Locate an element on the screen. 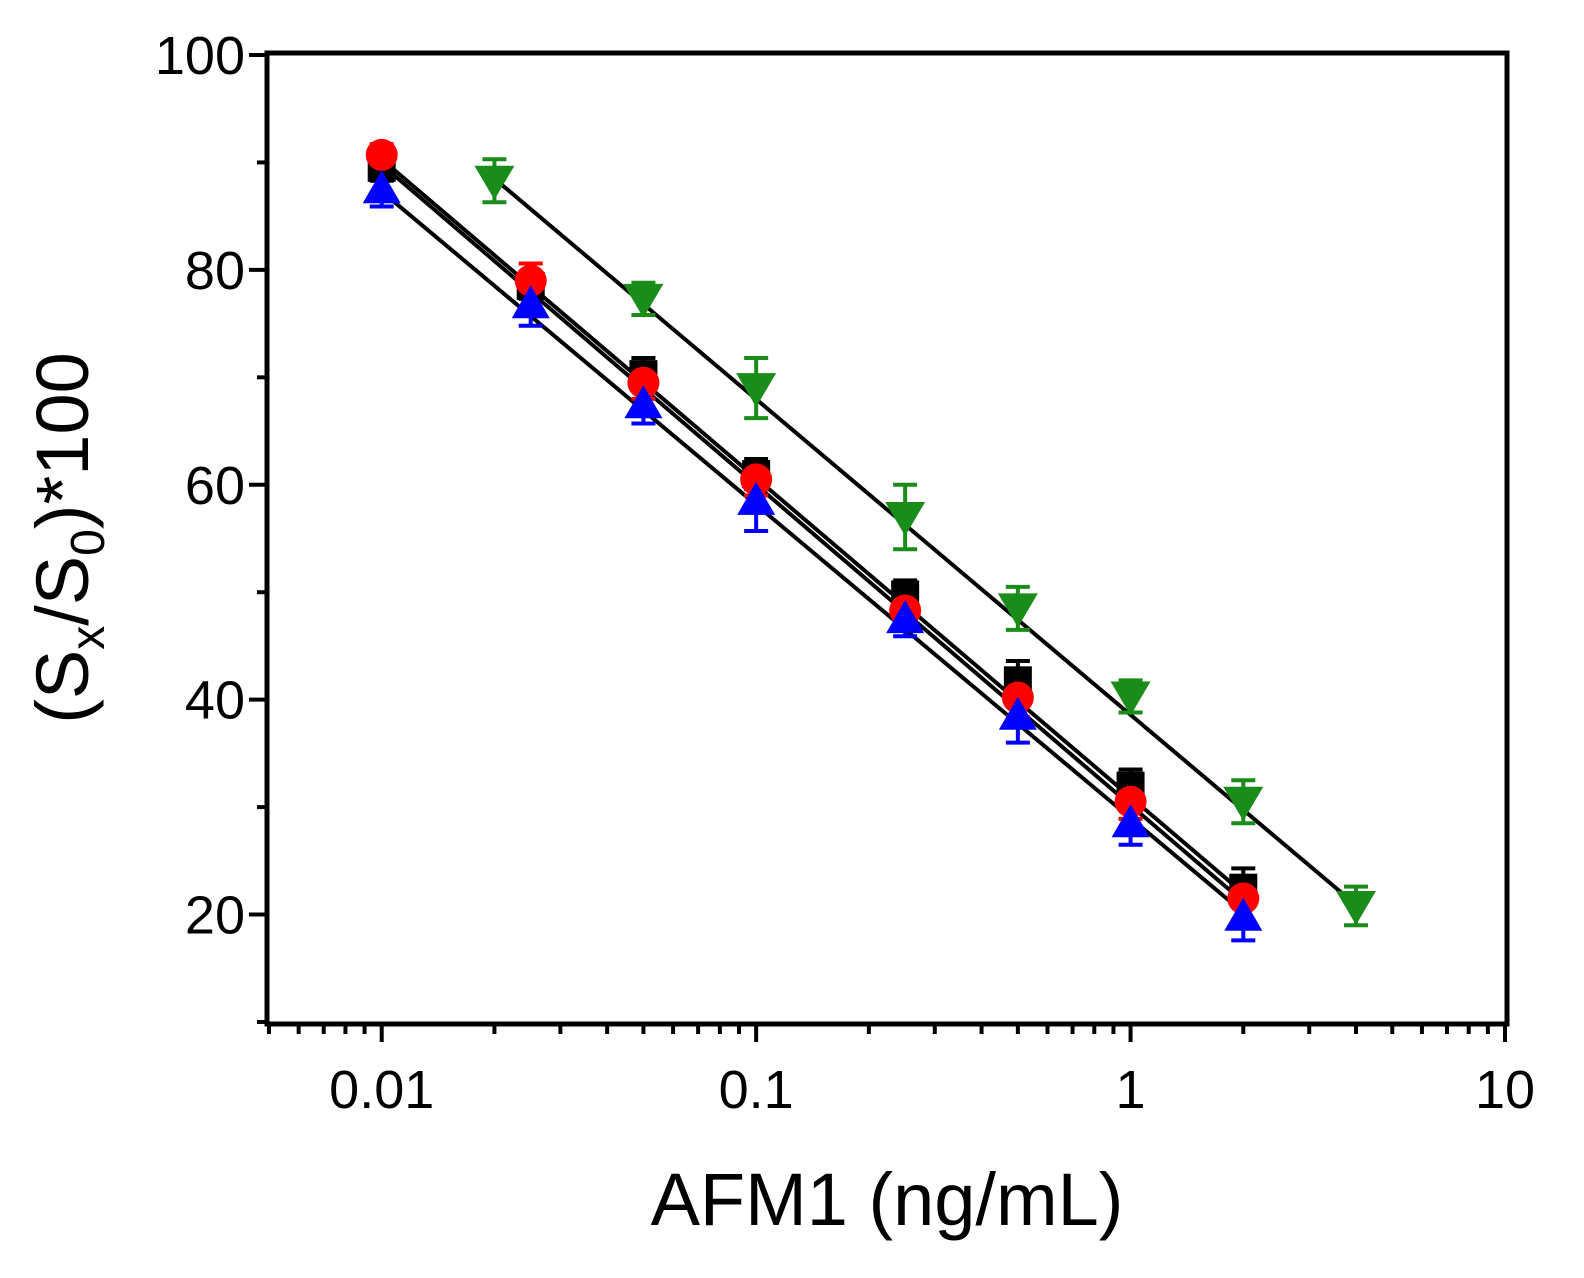 The image size is (1584, 1278). y-tick-label: 100 is located at coordinates (200, 56).